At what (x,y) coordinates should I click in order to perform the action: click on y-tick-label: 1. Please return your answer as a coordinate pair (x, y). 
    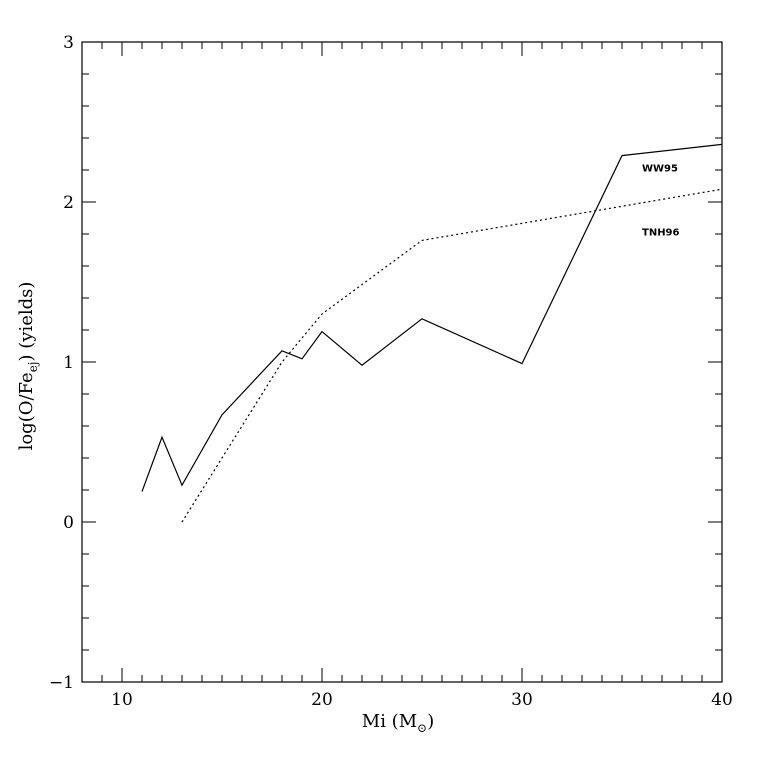
    Looking at the image, I should click on (68, 363).